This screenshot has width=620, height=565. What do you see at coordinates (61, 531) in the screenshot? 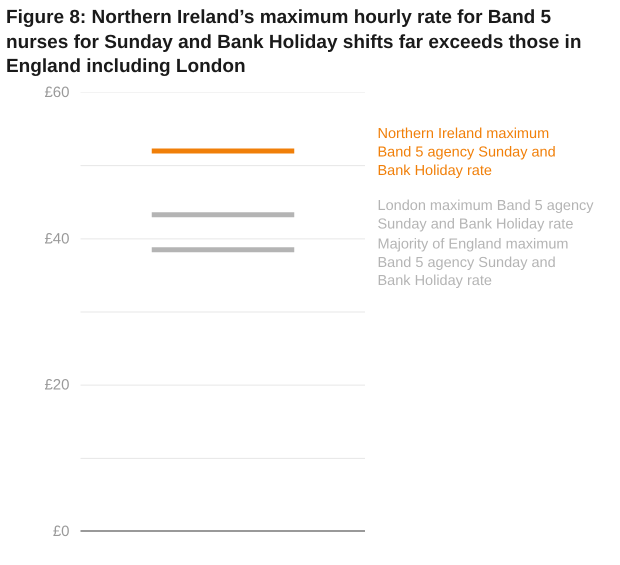
I see `y-tick-label: £0` at bounding box center [61, 531].